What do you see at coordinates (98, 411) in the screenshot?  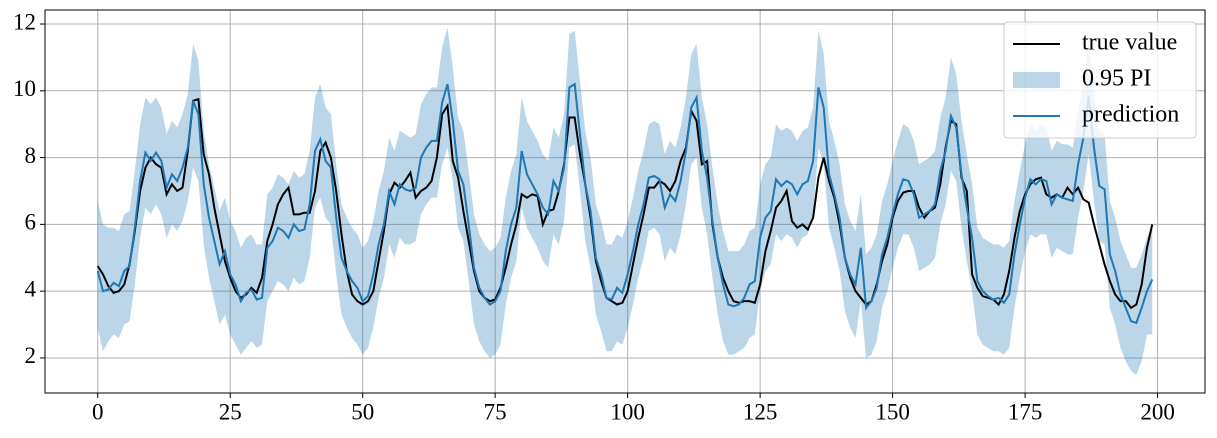 I see `x-tick-label: 0` at bounding box center [98, 411].